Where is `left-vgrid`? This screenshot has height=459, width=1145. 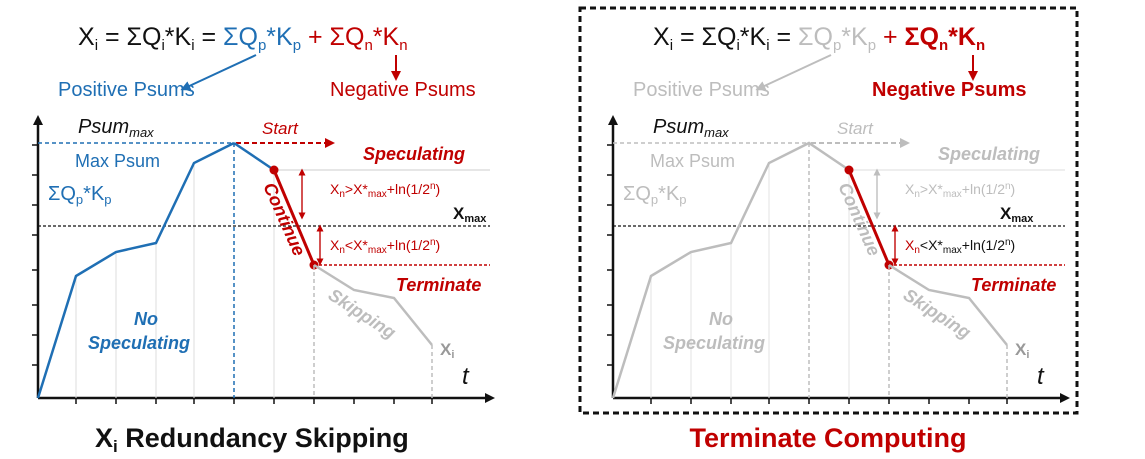
left-vgrid is located at coordinates (175, 280).